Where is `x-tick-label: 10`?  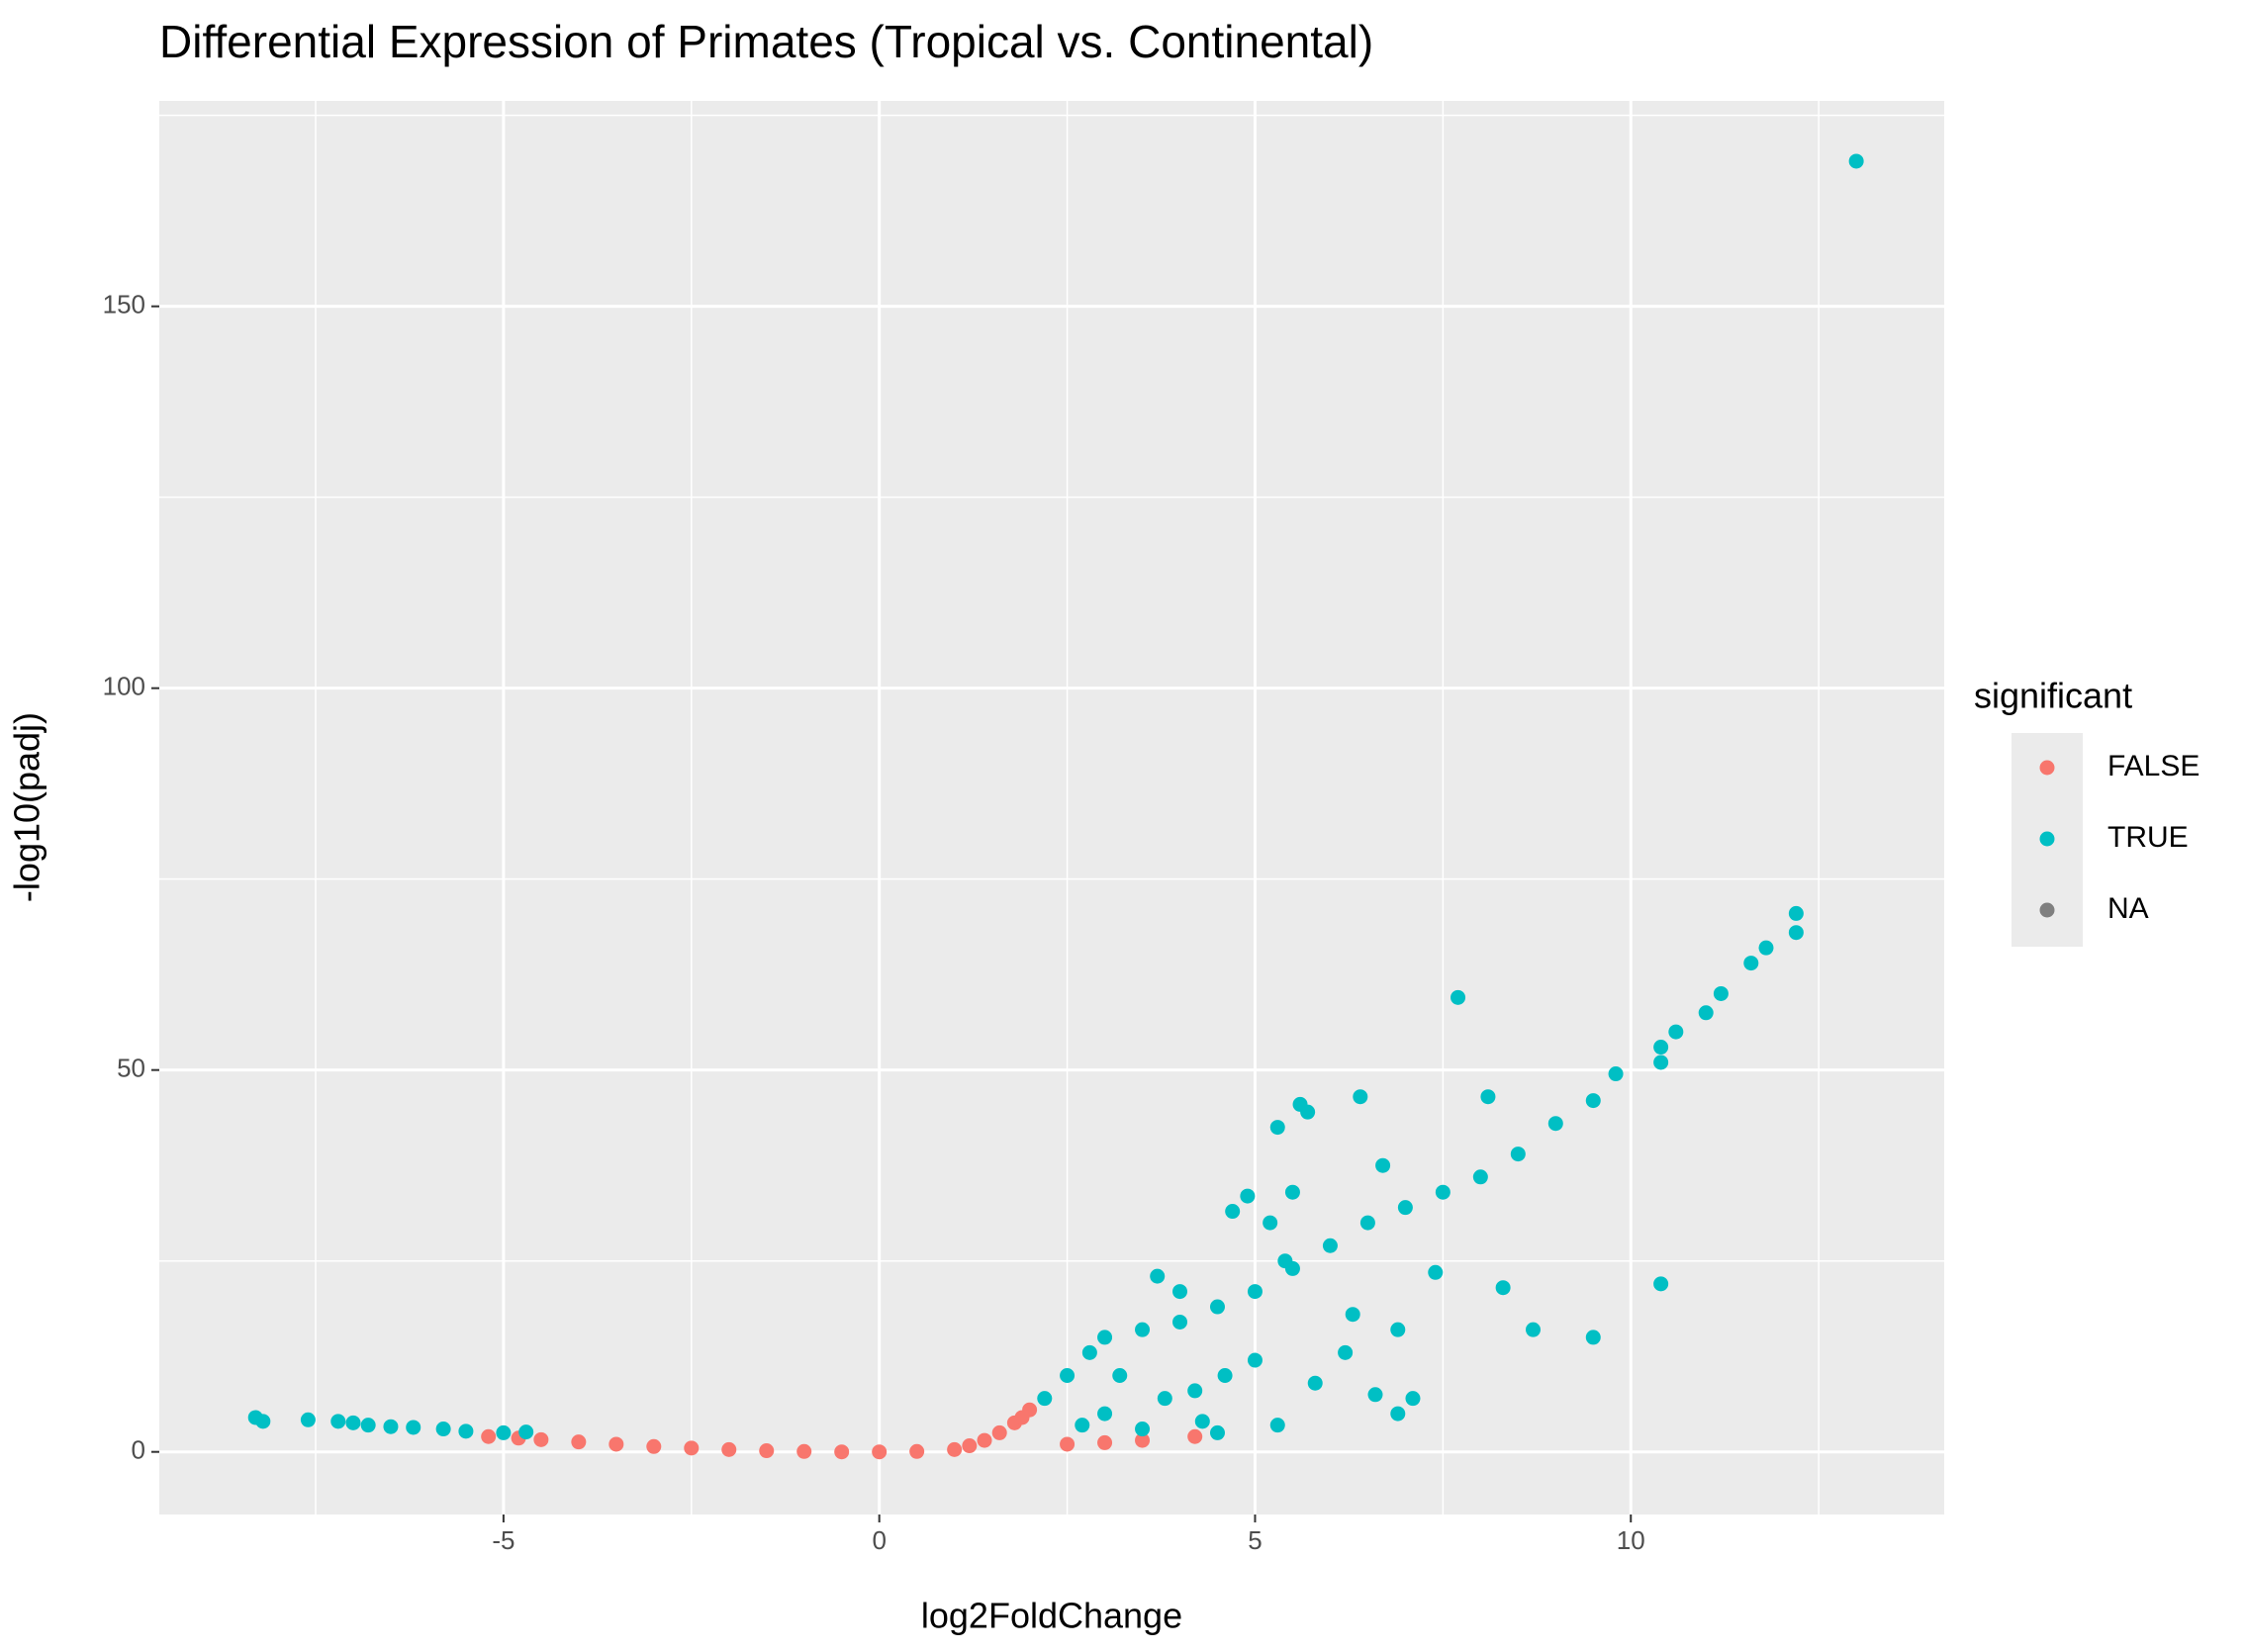 x-tick-label: 10 is located at coordinates (1631, 1540).